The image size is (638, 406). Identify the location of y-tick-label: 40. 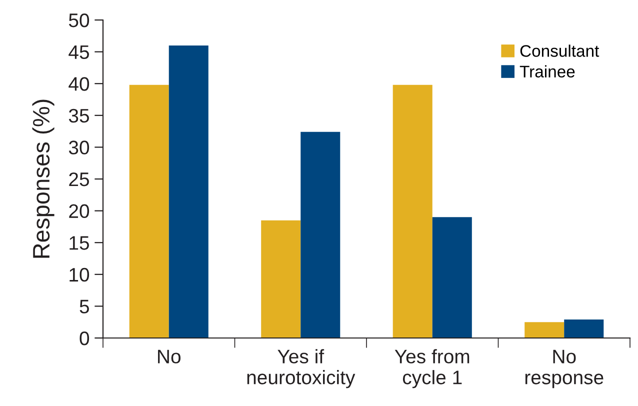
(79, 84).